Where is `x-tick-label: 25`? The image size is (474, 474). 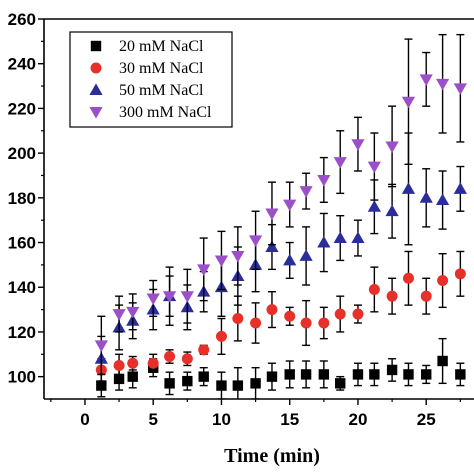
x-tick-label: 25 is located at coordinates (426, 419).